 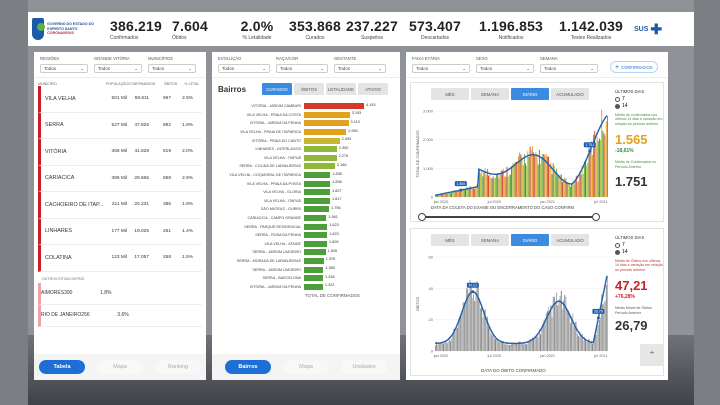 I want to click on tab-ativos: ATIVOS, so click(x=373, y=89).